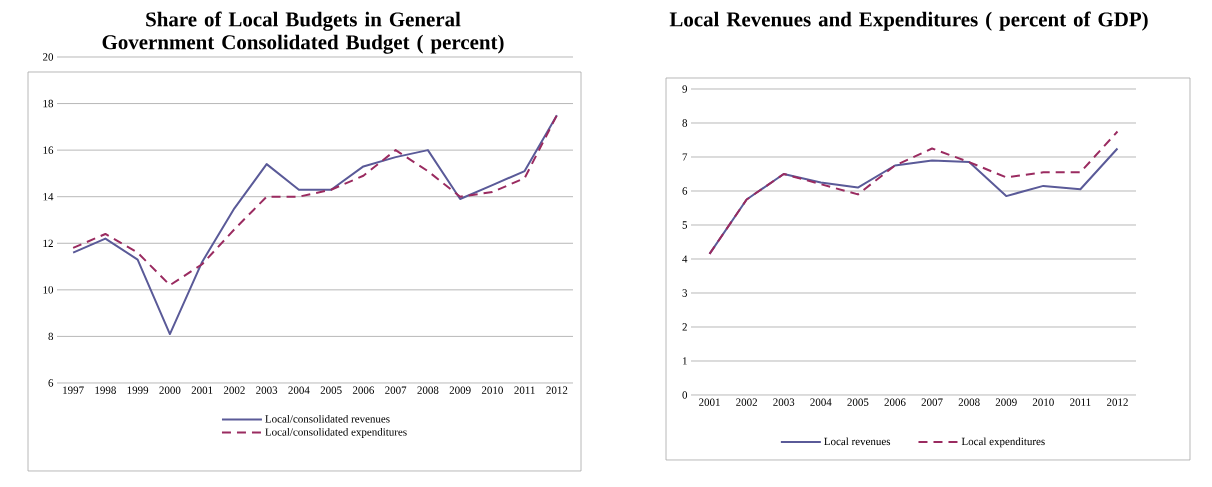 The height and width of the screenshot is (487, 1212). What do you see at coordinates (170, 390) in the screenshot?
I see `x-tick-label: 2000` at bounding box center [170, 390].